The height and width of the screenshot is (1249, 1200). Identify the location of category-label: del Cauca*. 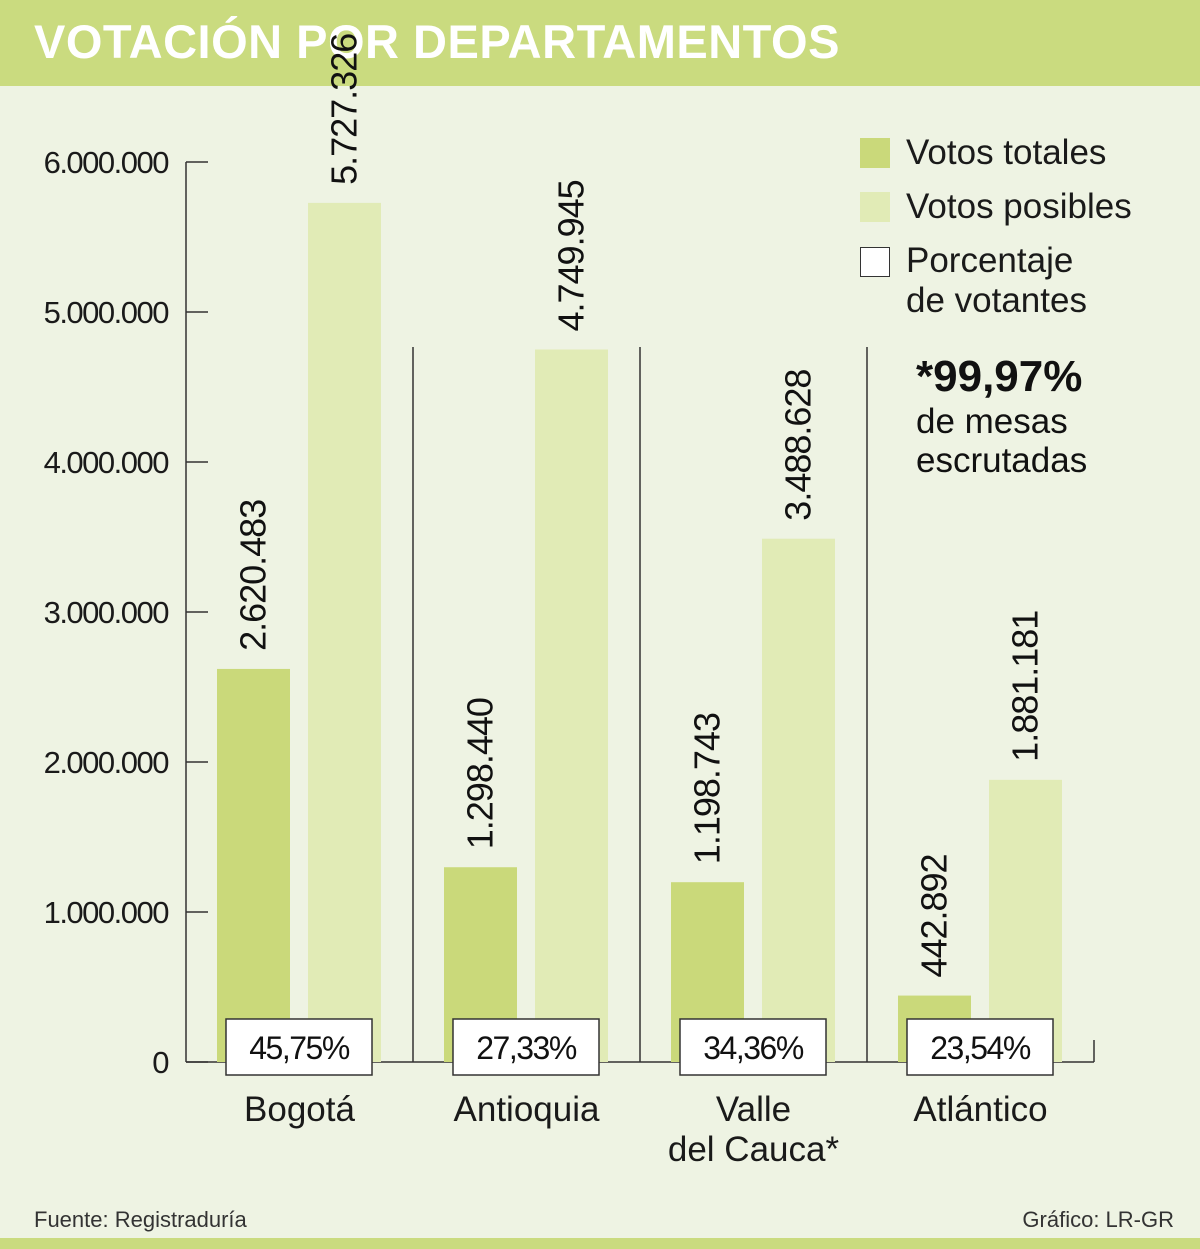
(754, 1149).